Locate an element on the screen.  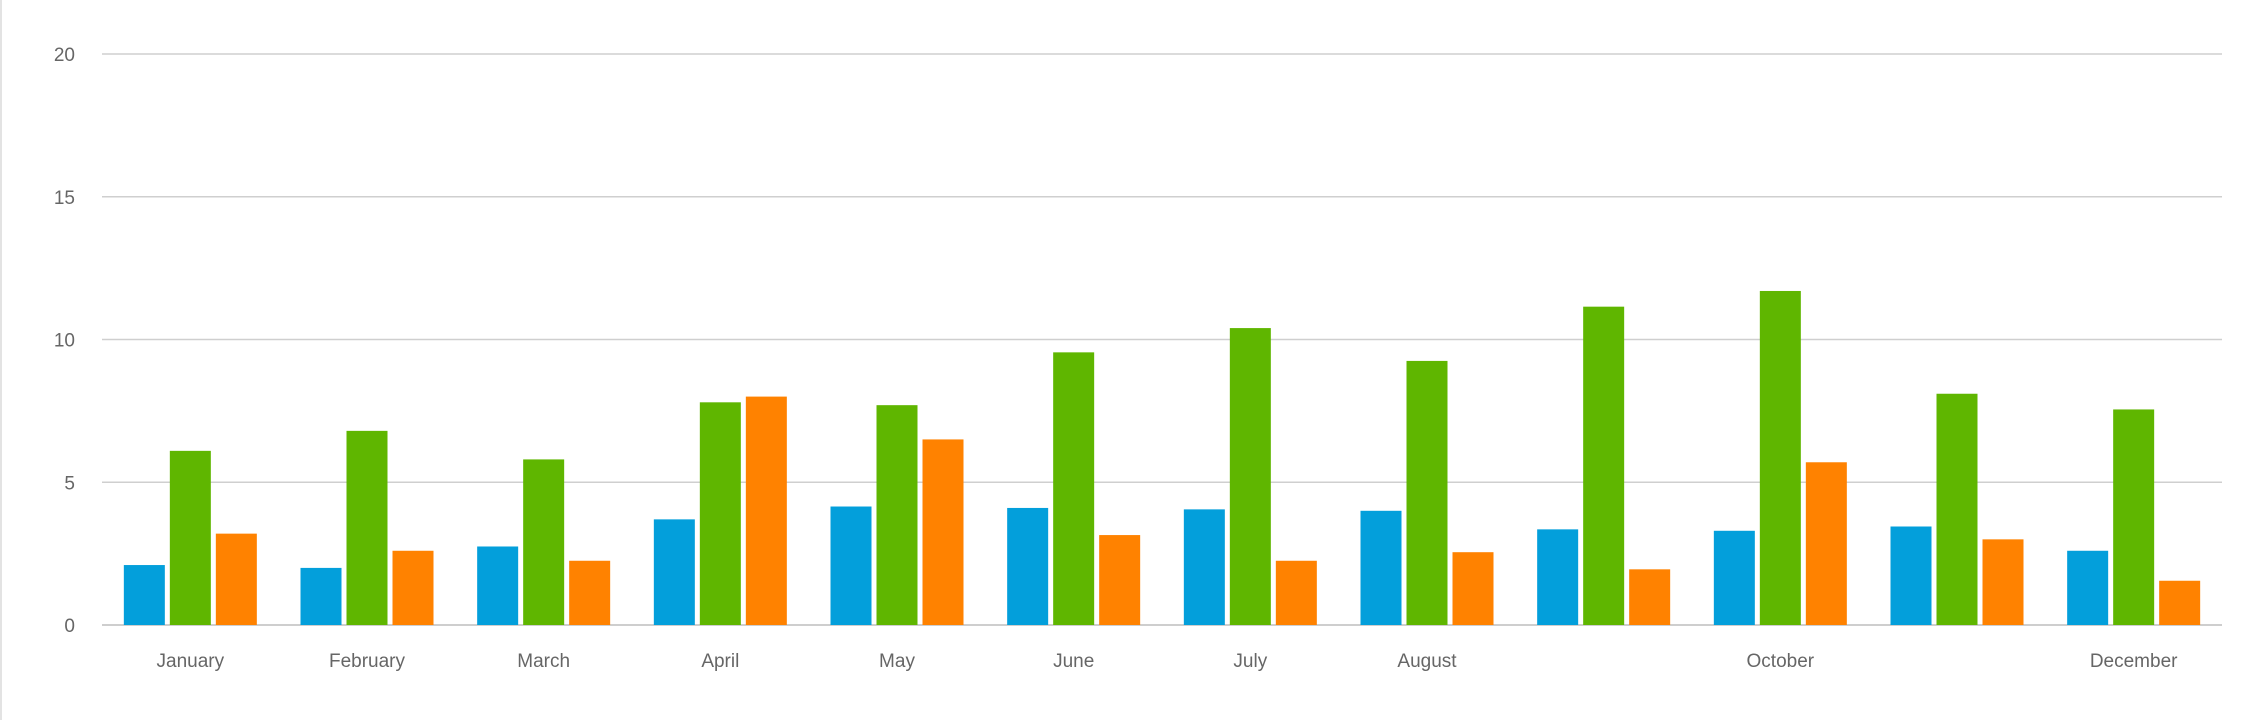
y-tick-label: 5 is located at coordinates (69, 483).